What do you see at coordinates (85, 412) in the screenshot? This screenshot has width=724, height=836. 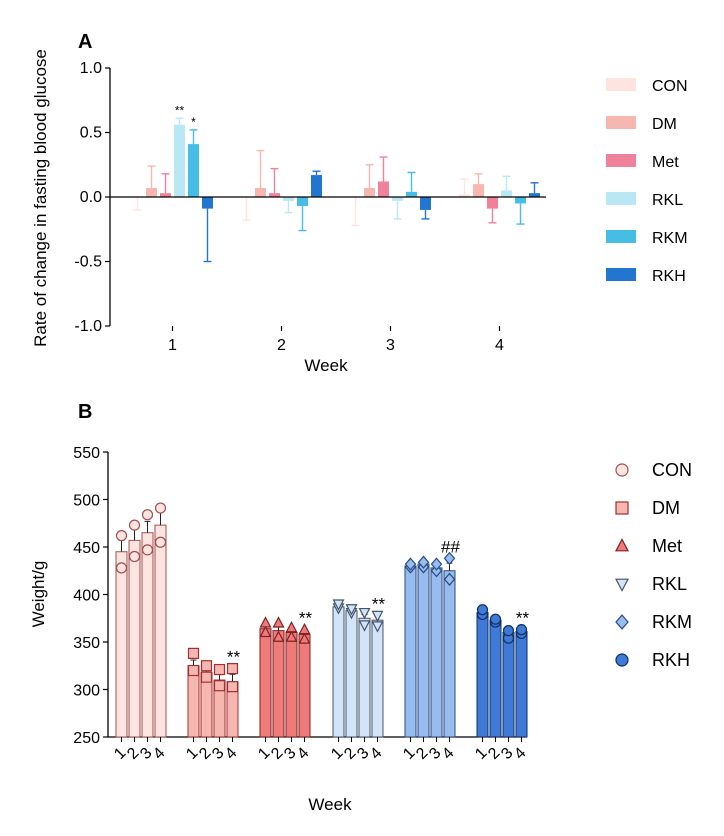 I see `panel-b-label: B` at bounding box center [85, 412].